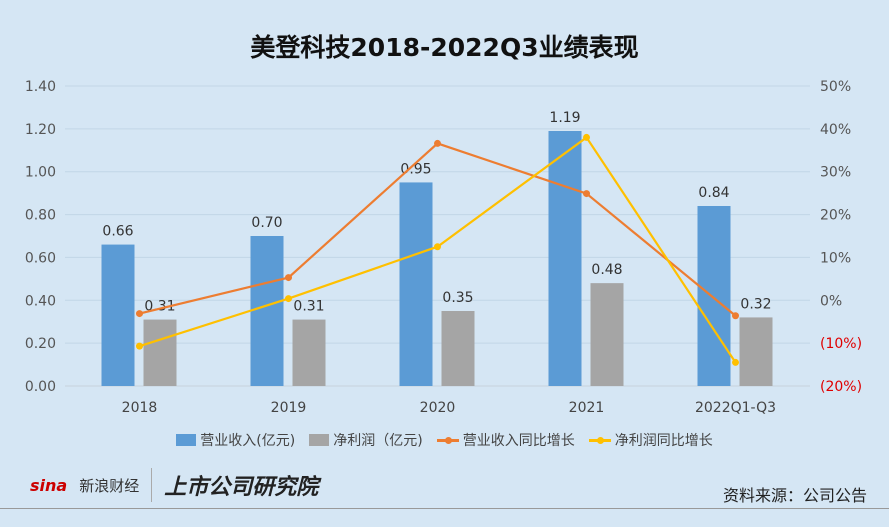 This screenshot has width=889, height=527. Describe the element at coordinates (40, 87) in the screenshot. I see `left-tick-label: 1.40` at that location.